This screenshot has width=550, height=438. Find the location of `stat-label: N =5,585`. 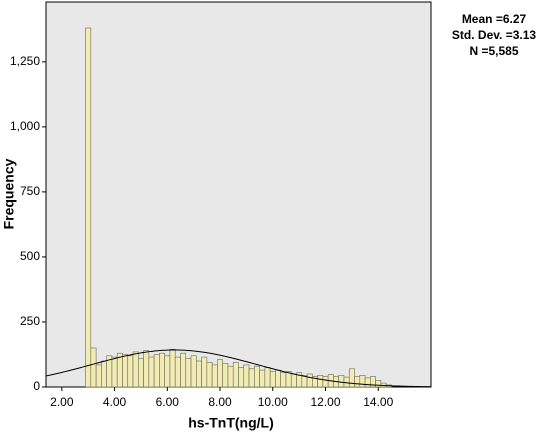

stat-label: N =5,585 is located at coordinates (493, 51).